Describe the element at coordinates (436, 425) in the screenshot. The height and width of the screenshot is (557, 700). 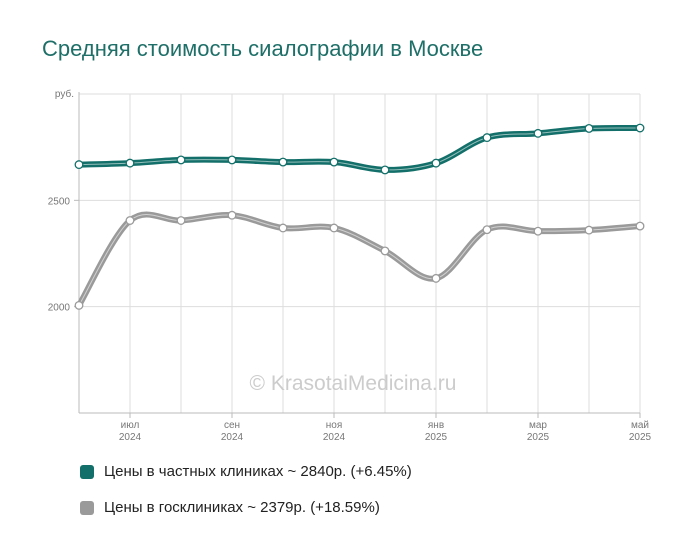
I see `x-tick-label-month: янв` at that location.